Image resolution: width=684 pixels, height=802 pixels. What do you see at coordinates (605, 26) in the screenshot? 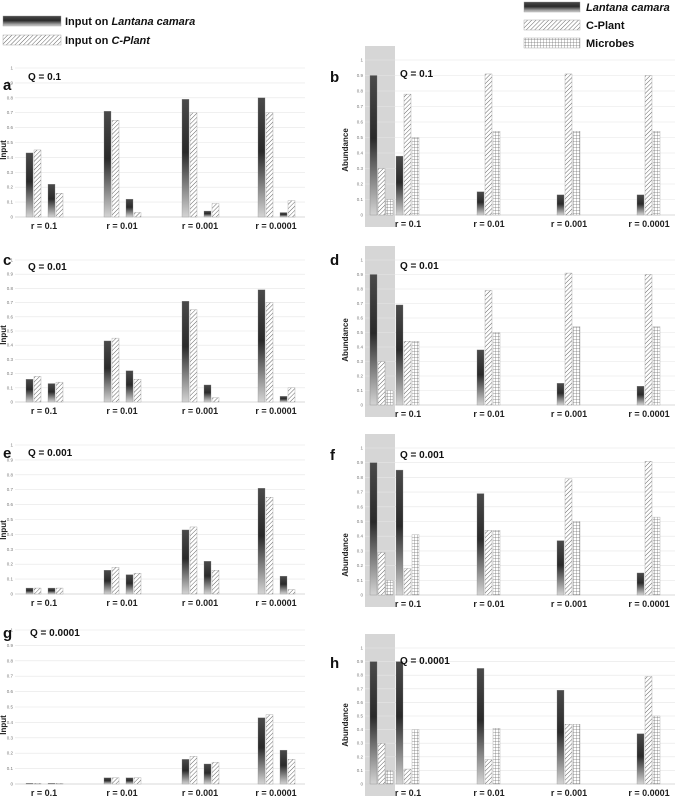
I see `legend-label-cplant: C-Plant` at bounding box center [605, 26].